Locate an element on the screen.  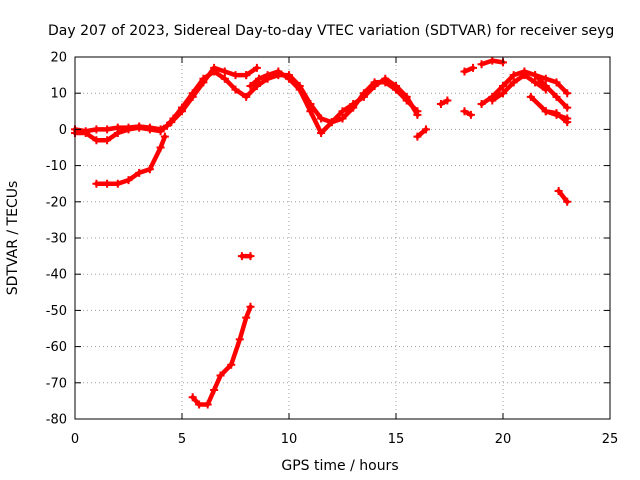
y-tick-label: -20 is located at coordinates (56, 202).